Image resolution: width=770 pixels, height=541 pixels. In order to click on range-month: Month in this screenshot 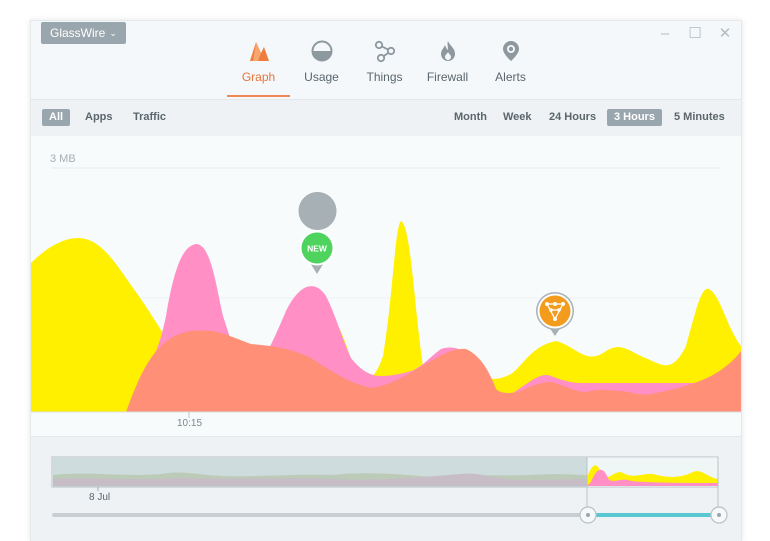, I will do `click(470, 117)`.